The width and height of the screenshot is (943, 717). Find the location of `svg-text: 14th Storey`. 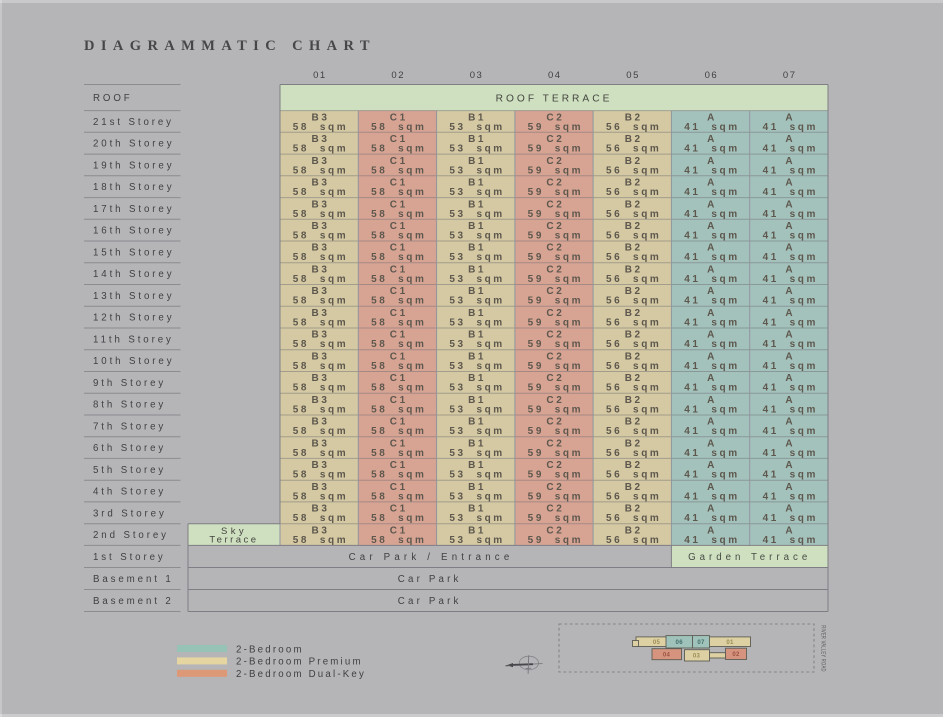

svg-text: 14th Storey is located at coordinates (133, 274).